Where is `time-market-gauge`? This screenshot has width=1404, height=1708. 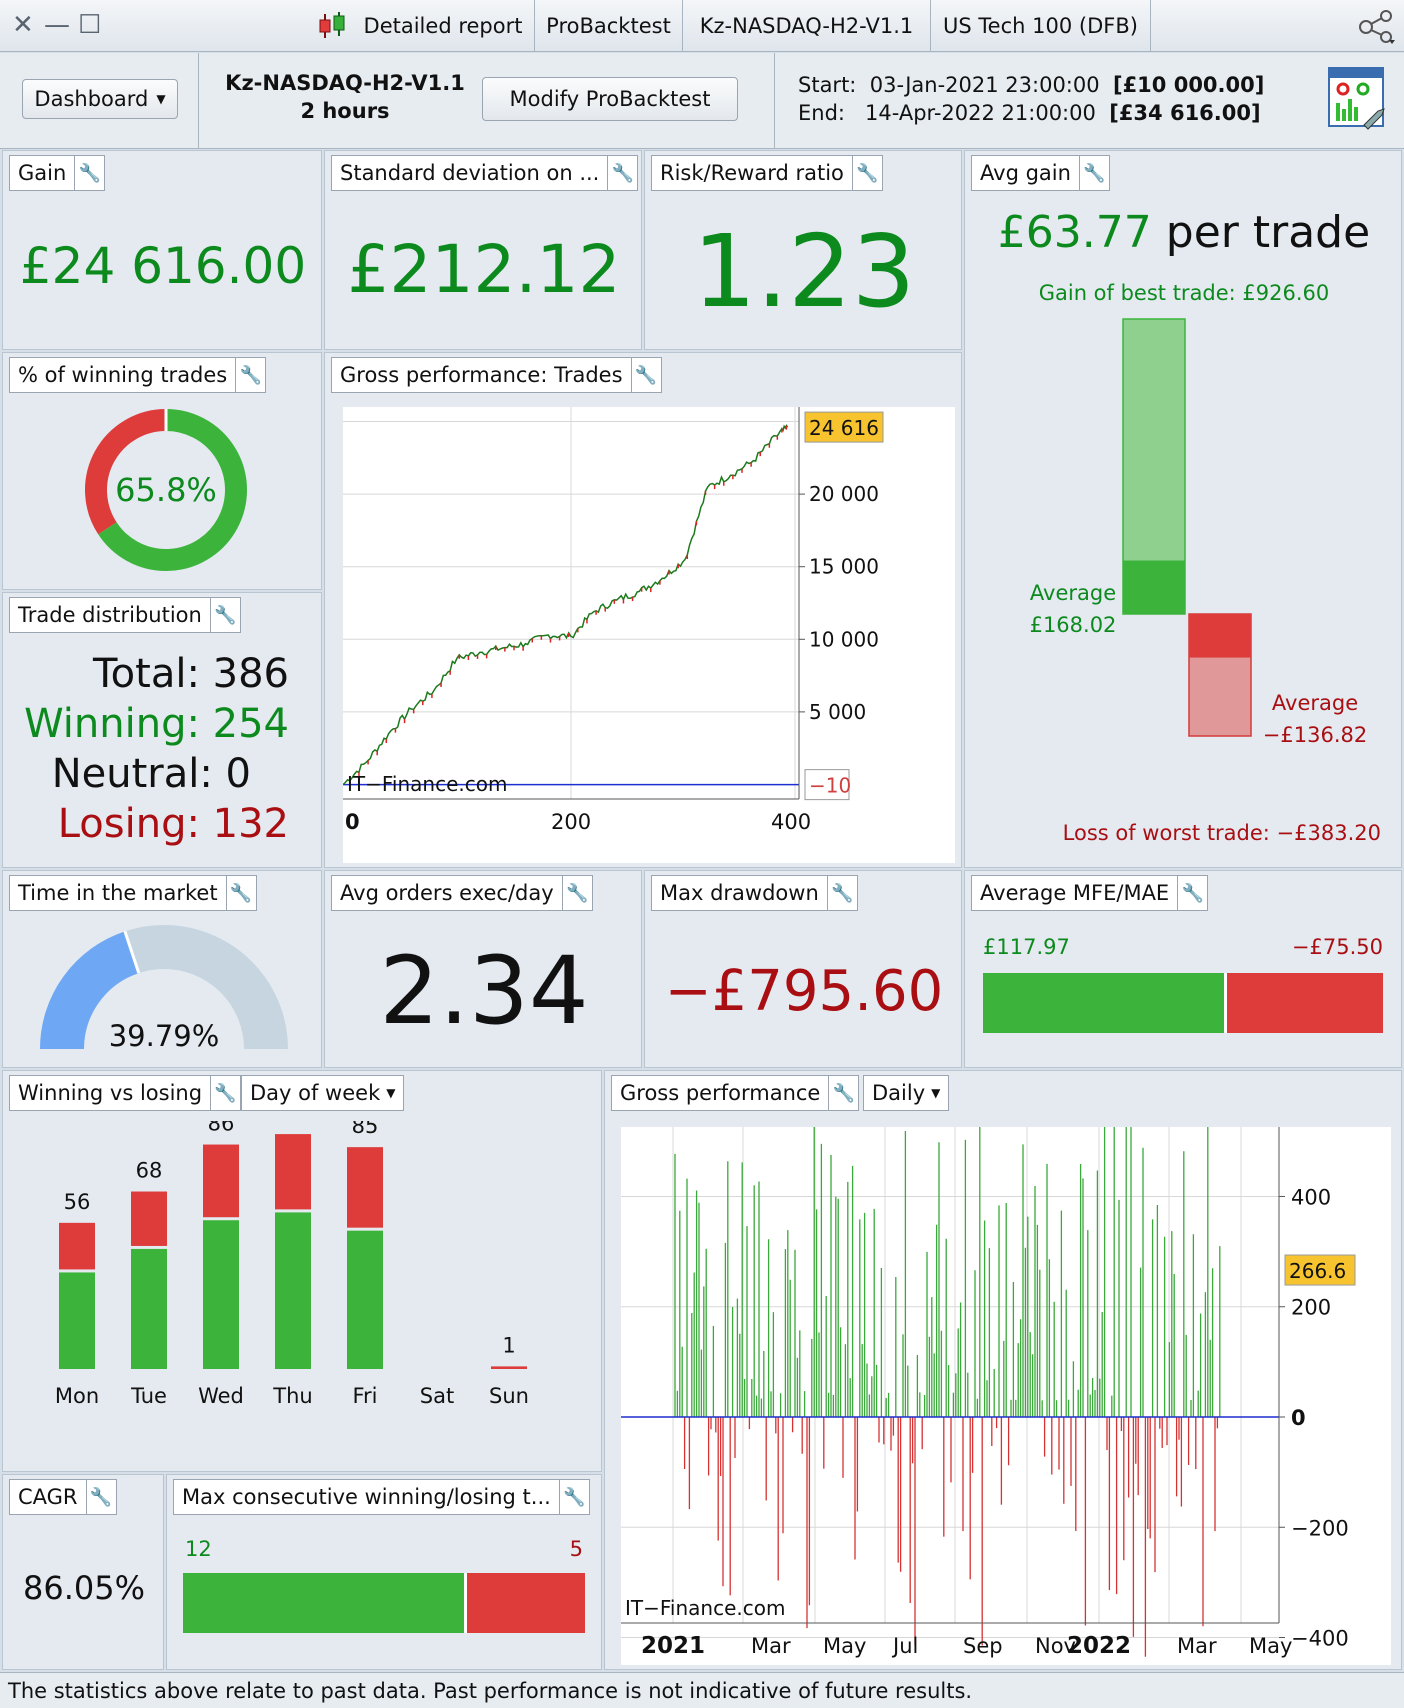 time-market-gauge is located at coordinates (164, 987).